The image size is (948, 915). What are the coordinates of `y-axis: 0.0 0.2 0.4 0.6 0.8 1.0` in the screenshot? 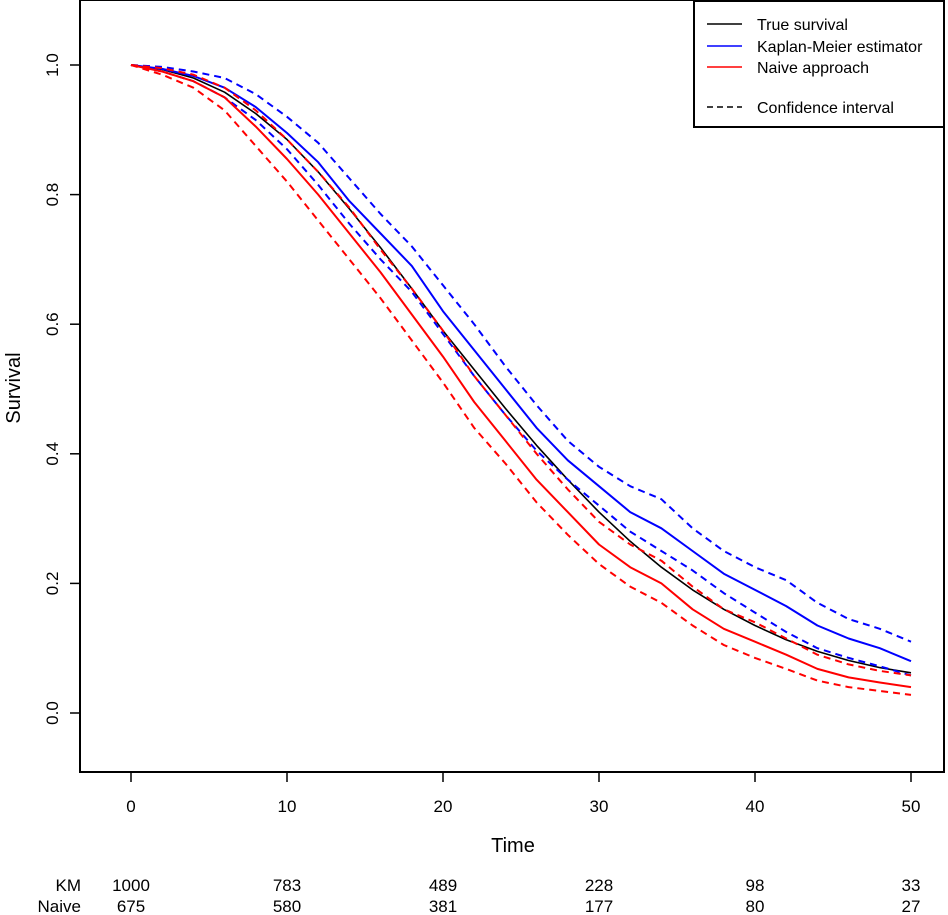 It's located at (62, 389).